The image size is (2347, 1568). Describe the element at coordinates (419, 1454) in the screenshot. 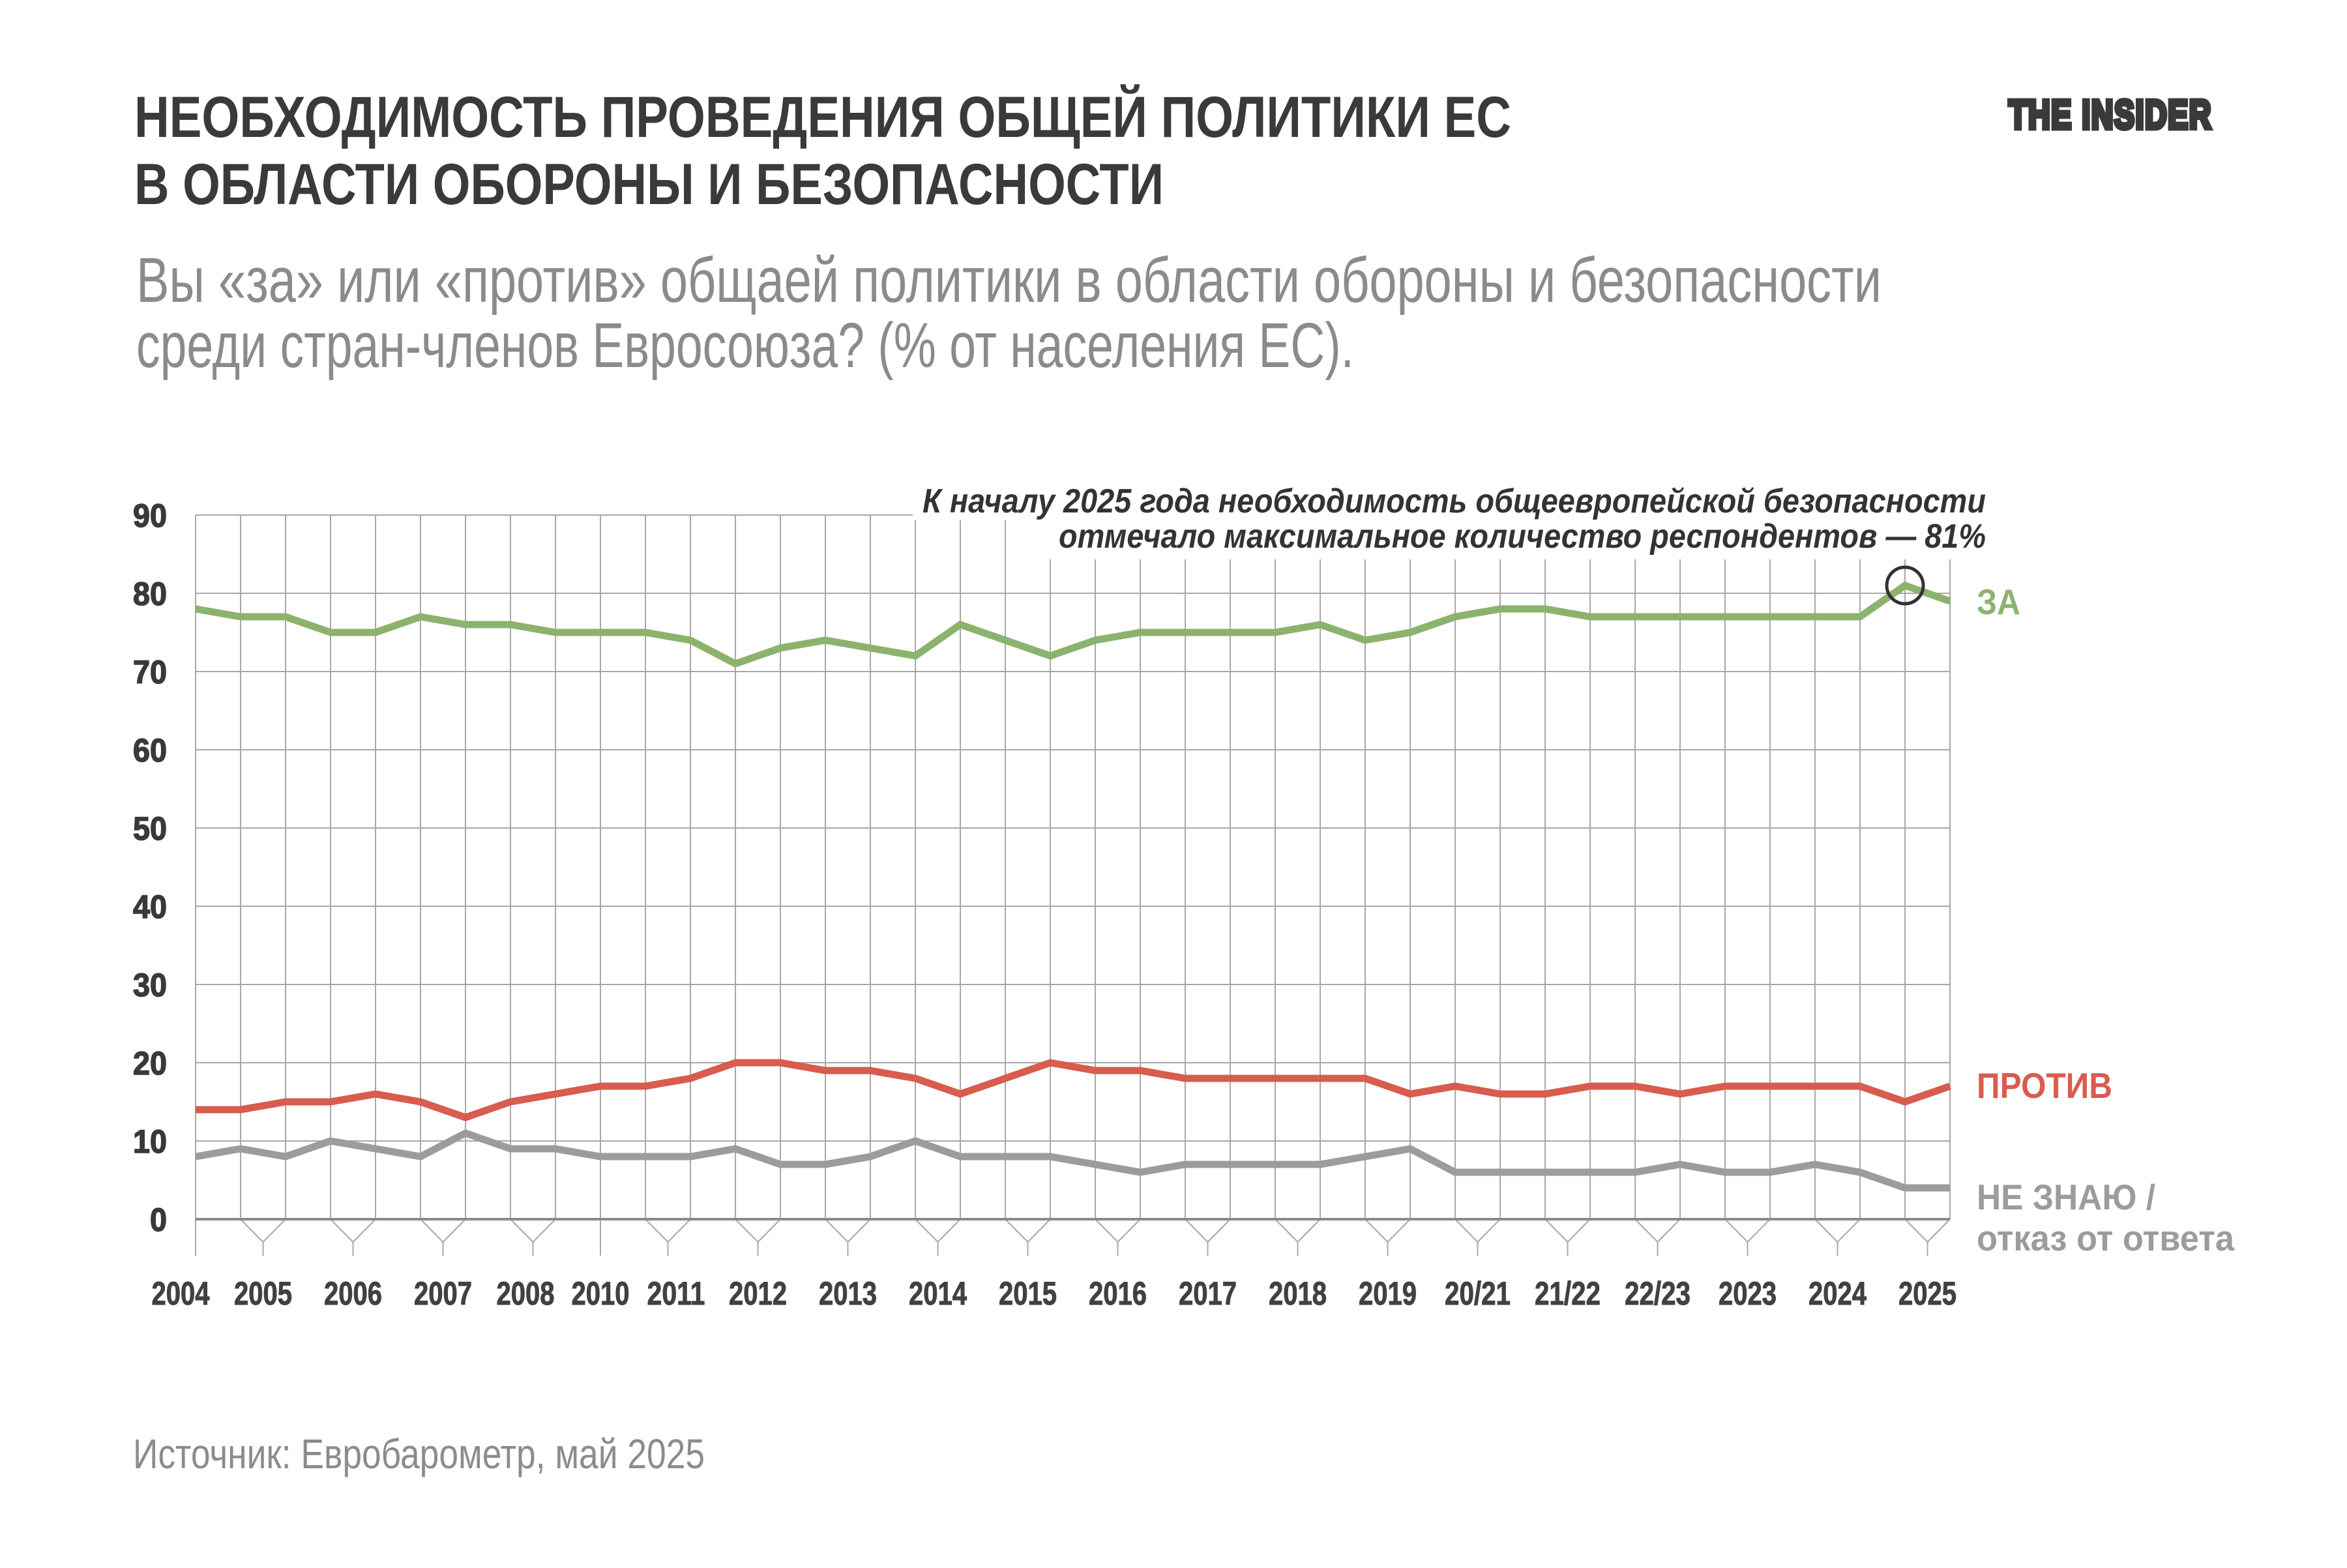

I see `svg-text:Источник: Евробарометр, май 20: Источник: Евробарометр, май 2025` at that location.